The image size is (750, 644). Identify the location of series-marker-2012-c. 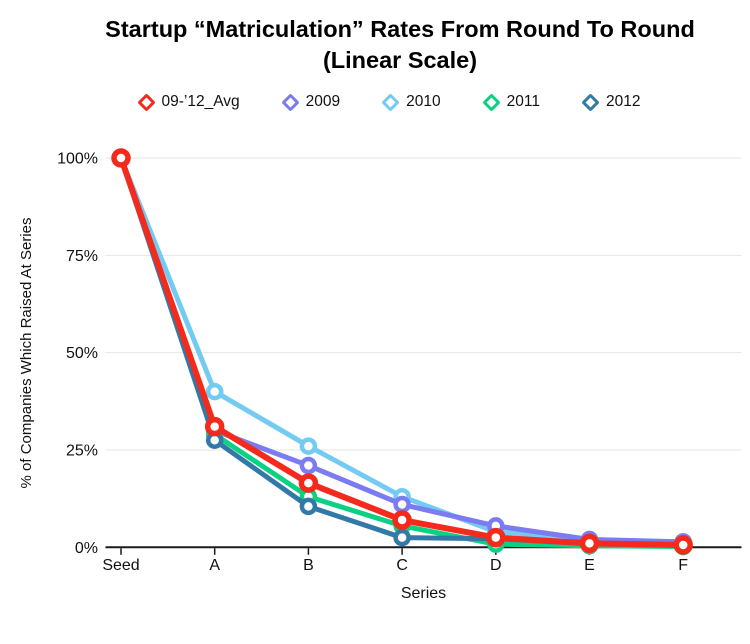
(402, 537).